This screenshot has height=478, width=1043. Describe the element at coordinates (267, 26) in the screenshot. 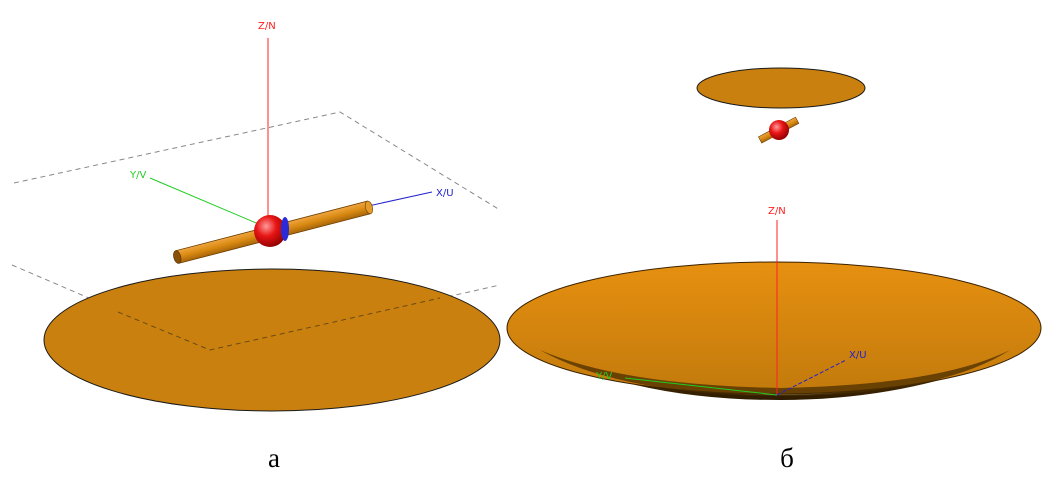

I see `z-axis-label-a: Z/N` at that location.